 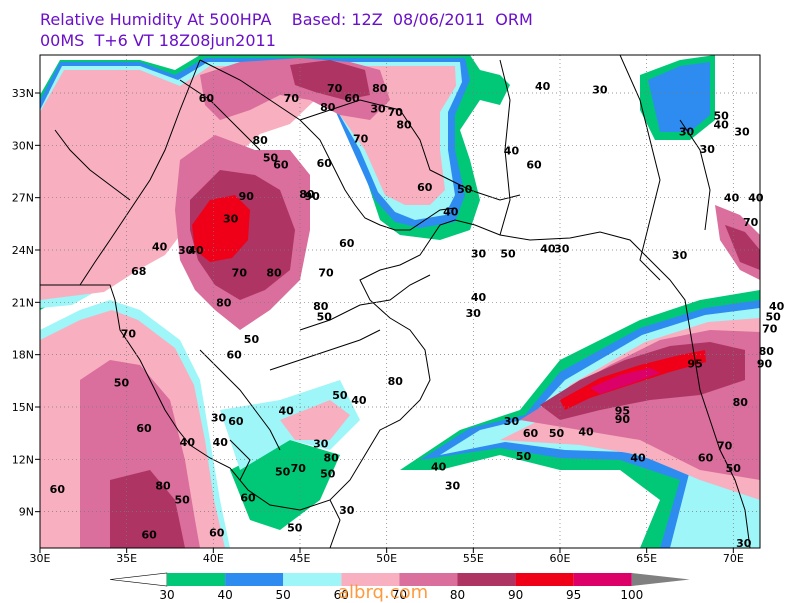 I want to click on tick-label-lat: 33N, so click(x=23, y=93).